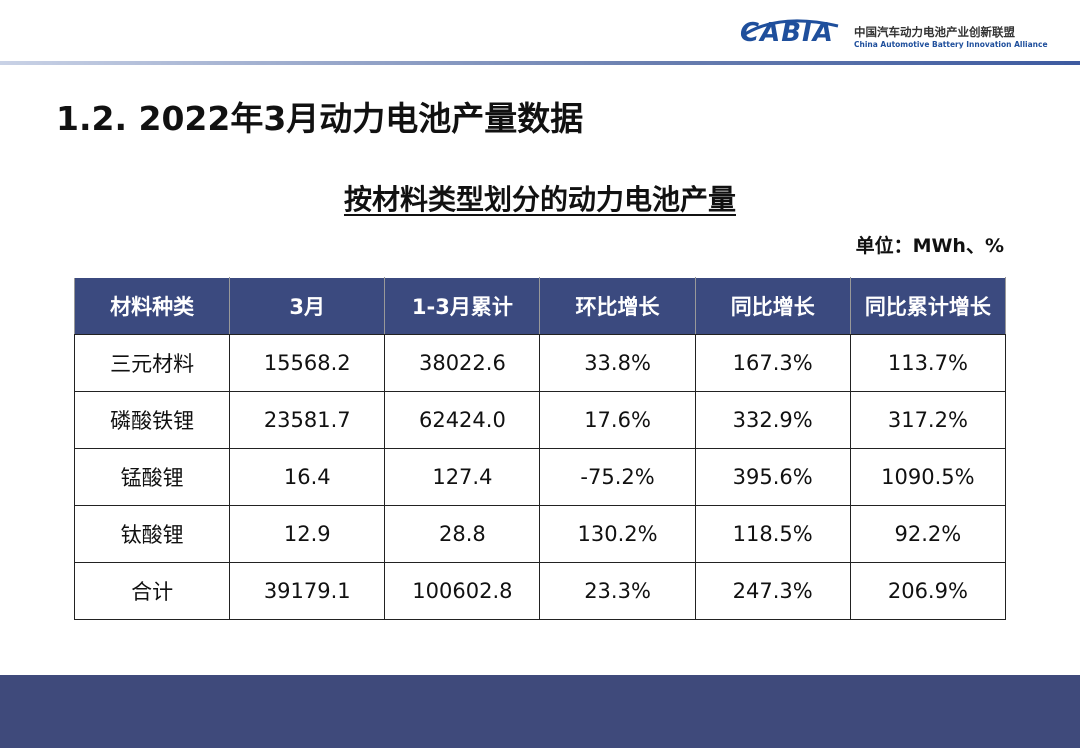  What do you see at coordinates (462, 534) in the screenshot?
I see `table-cell: 28.8` at bounding box center [462, 534].